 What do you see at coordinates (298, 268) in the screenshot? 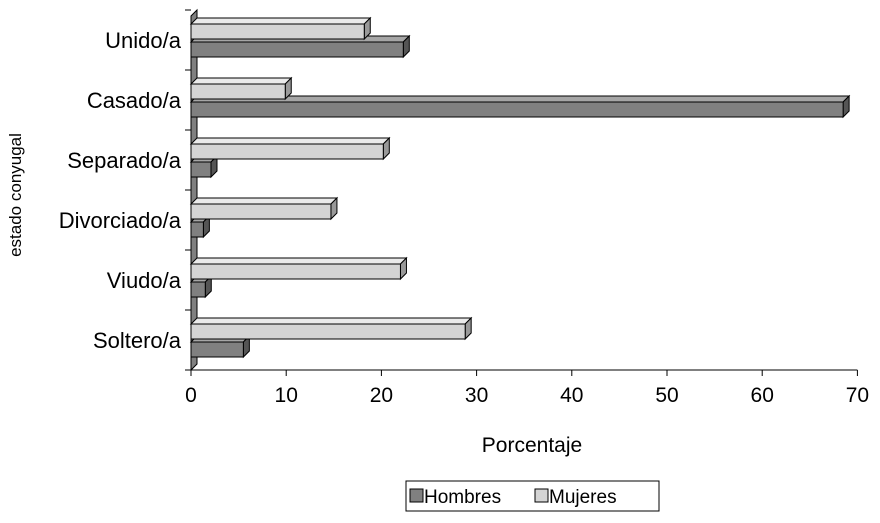
I see `bar-mujeres-viudo-a` at bounding box center [298, 268].